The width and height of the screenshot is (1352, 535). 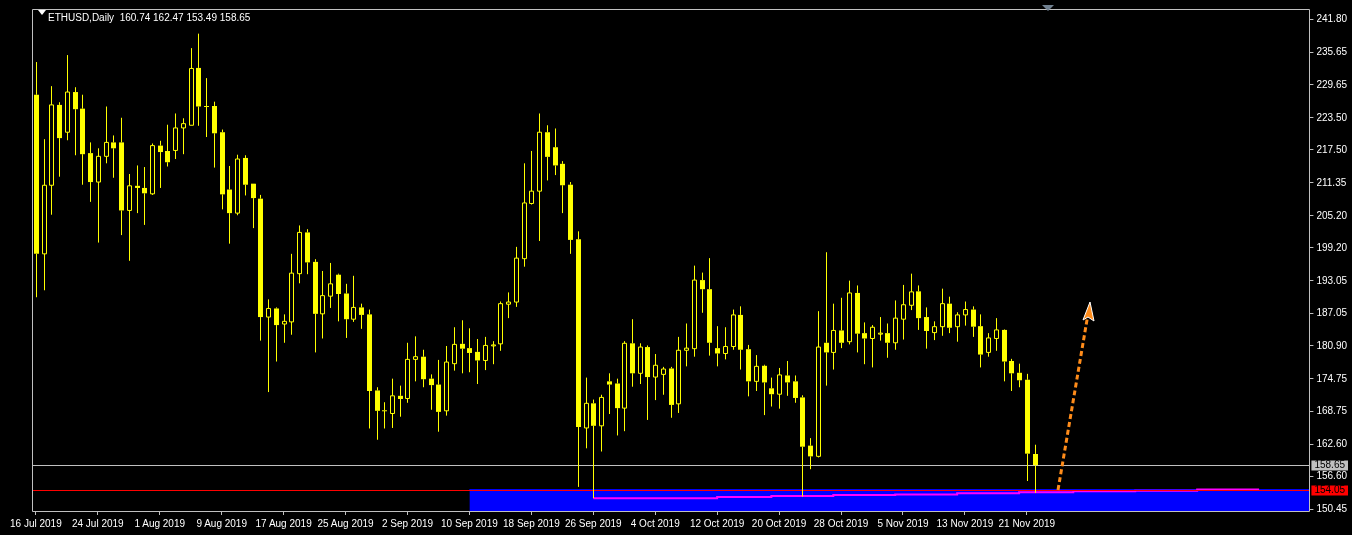 I want to click on x-tick-label: 12 Oct 2019, so click(x=717, y=523).